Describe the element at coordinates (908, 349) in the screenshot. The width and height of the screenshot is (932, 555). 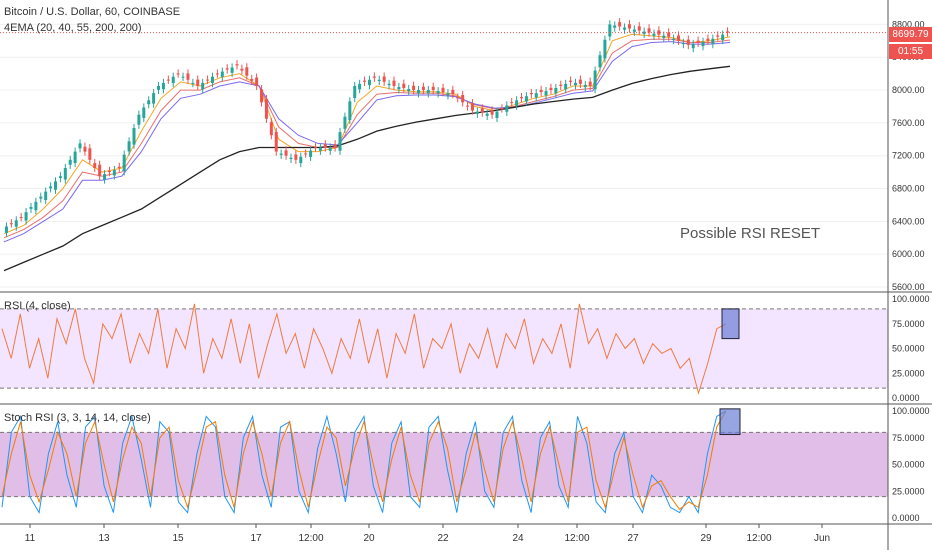
I see `indicator-tick-label: 50.0000` at that location.